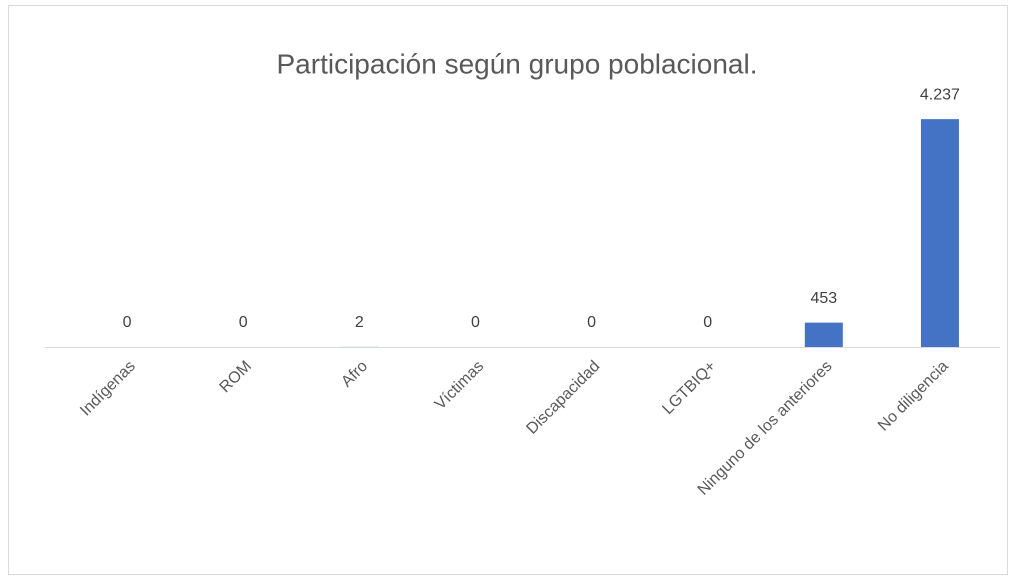 The height and width of the screenshot is (580, 1018). Describe the element at coordinates (517, 63) in the screenshot. I see `chart-title: Participación según grupo poblacional.` at that location.